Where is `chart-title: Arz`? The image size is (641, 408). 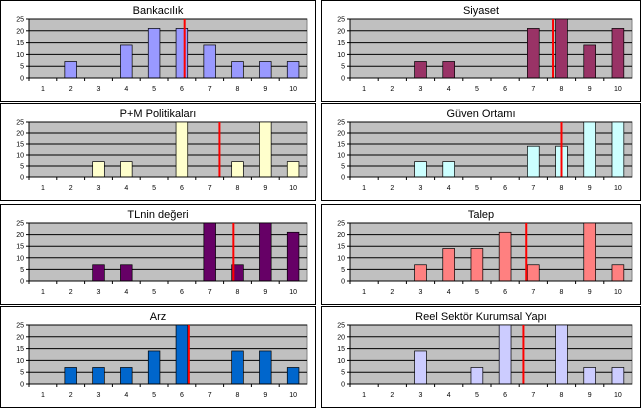
chart-title: Arz is located at coordinates (158, 317).